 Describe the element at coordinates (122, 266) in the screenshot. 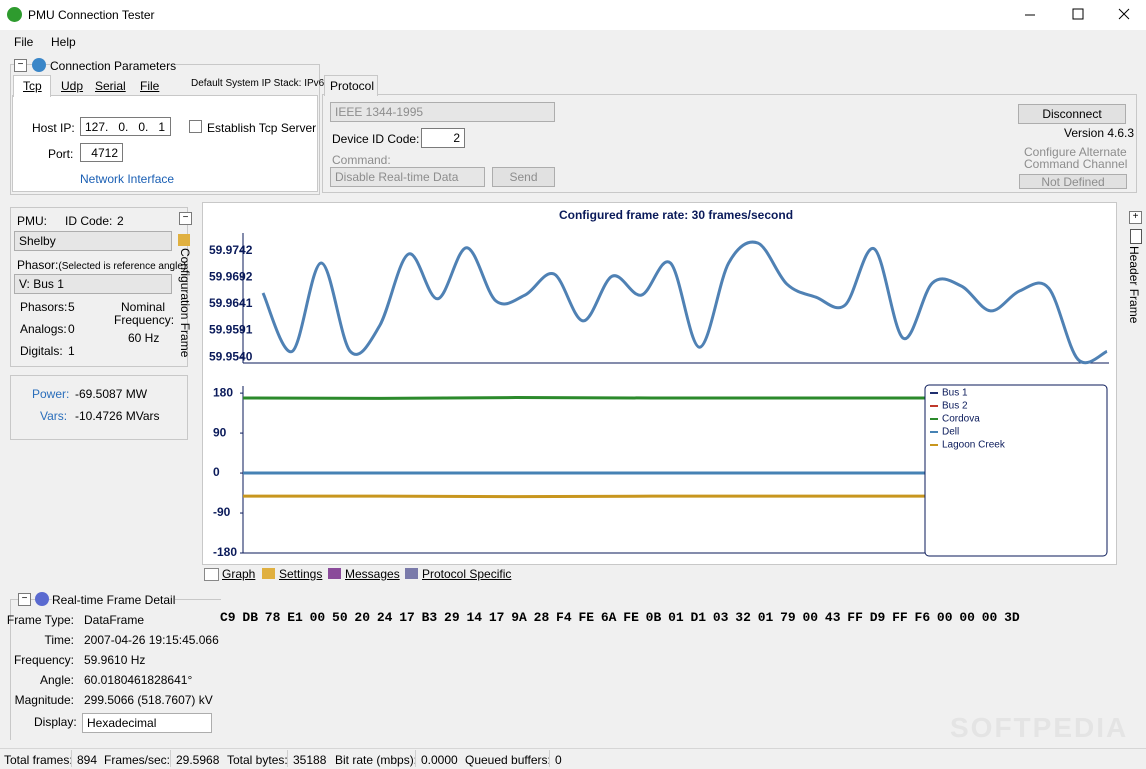

I see `phasor-note: (Selected is reference angle)` at that location.